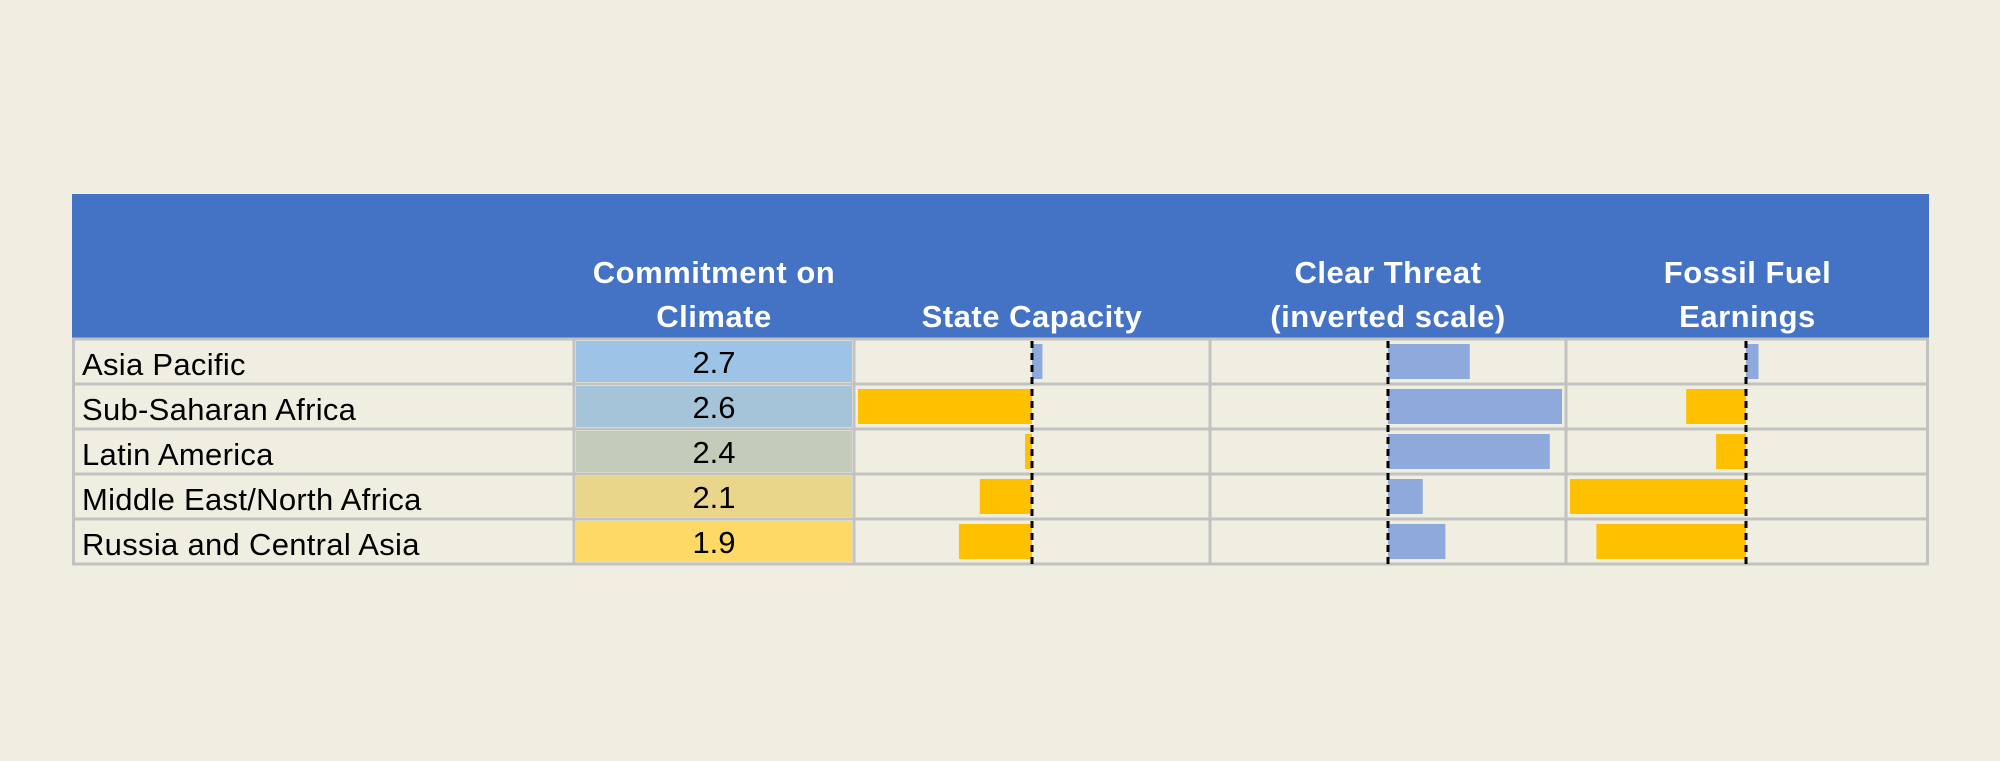 Image resolution: width=2000 pixels, height=761 pixels. Describe the element at coordinates (219, 409) in the screenshot. I see `row-label-sub-saharan-africa: Sub-Saharan Africa` at that location.